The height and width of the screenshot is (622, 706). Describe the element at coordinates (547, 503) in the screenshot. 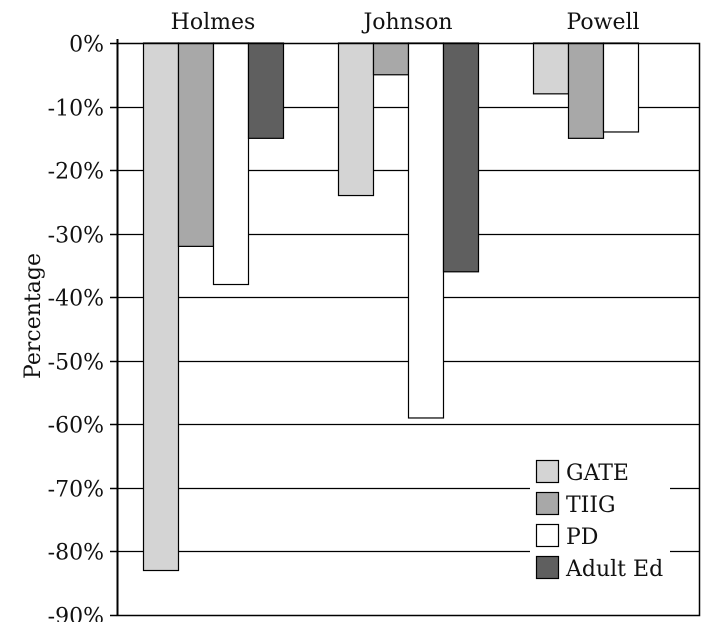

I see `legend-swatch-tiig` at that location.